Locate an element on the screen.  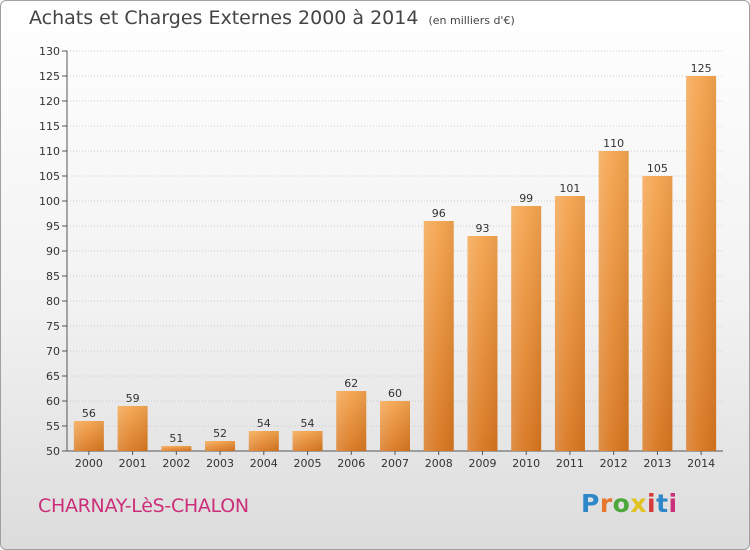
y-tick-label: 65 is located at coordinates (53, 376).